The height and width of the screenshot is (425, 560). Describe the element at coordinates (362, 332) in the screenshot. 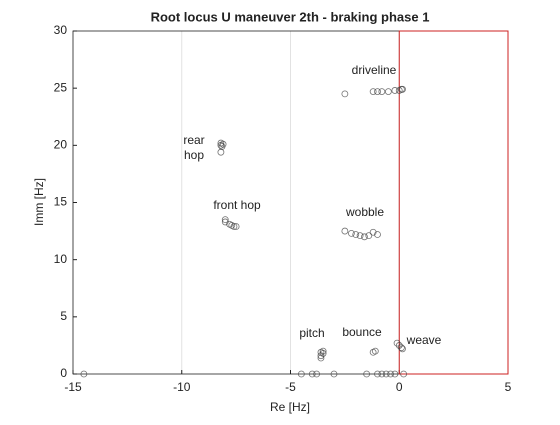

I see `annotation: bounce` at that location.